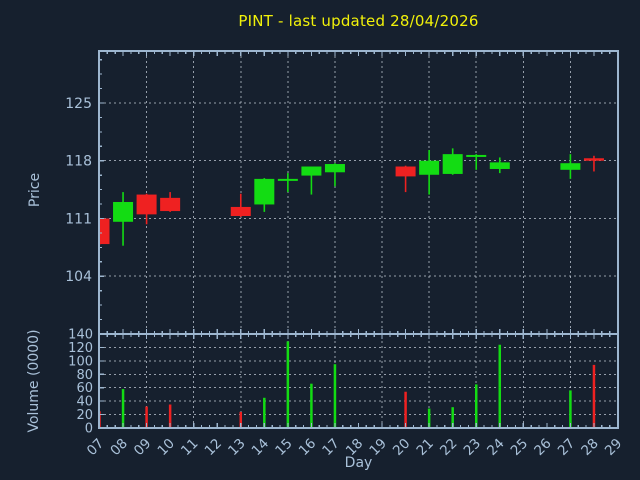 The image size is (640, 480). I want to click on volume-tick-label: 40, so click(84, 402).